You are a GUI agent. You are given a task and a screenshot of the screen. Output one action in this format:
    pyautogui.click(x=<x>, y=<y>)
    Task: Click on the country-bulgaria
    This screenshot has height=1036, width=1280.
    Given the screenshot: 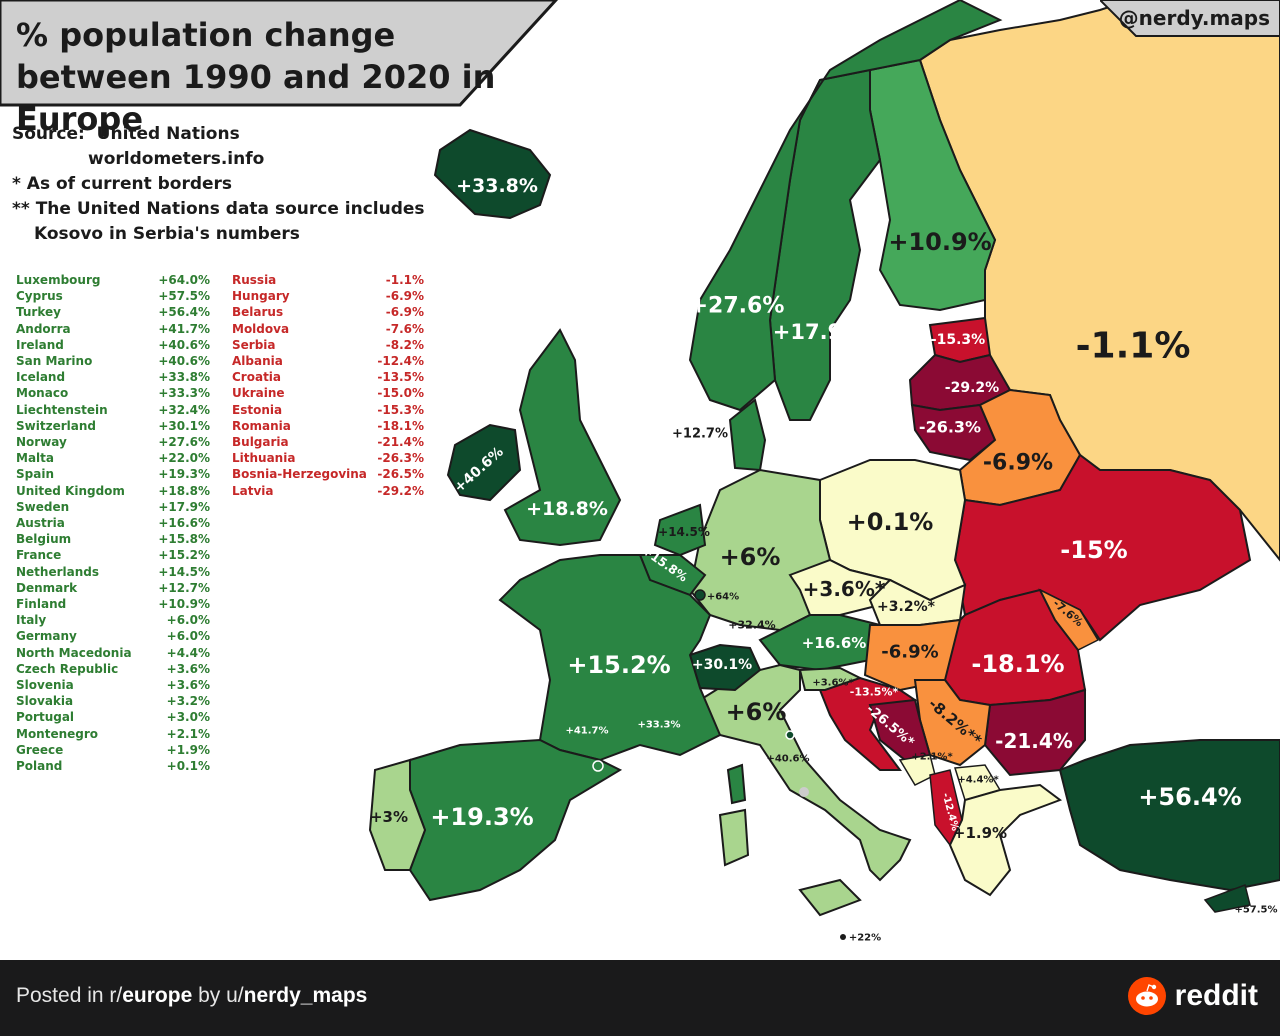 What is the action you would take?
    pyautogui.click(x=1034, y=732)
    